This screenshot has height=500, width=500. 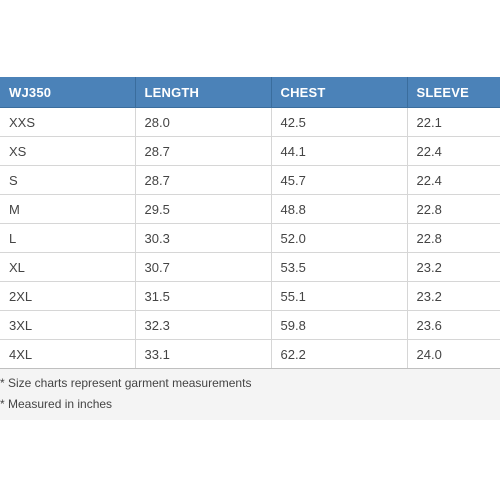 What do you see at coordinates (68, 209) in the screenshot?
I see `size-cell: M` at bounding box center [68, 209].